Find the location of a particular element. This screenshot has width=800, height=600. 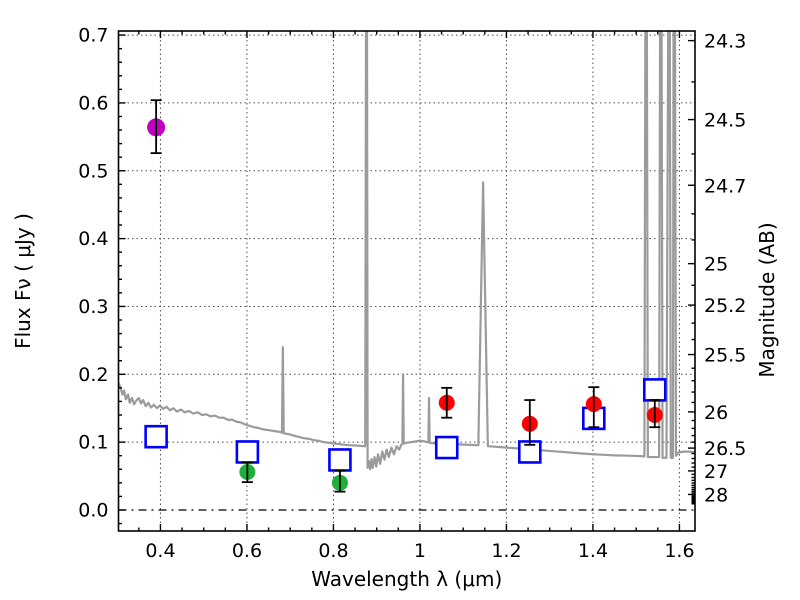

y-axis-label-magnitude: Magnitude (AB) is located at coordinates (767, 299).